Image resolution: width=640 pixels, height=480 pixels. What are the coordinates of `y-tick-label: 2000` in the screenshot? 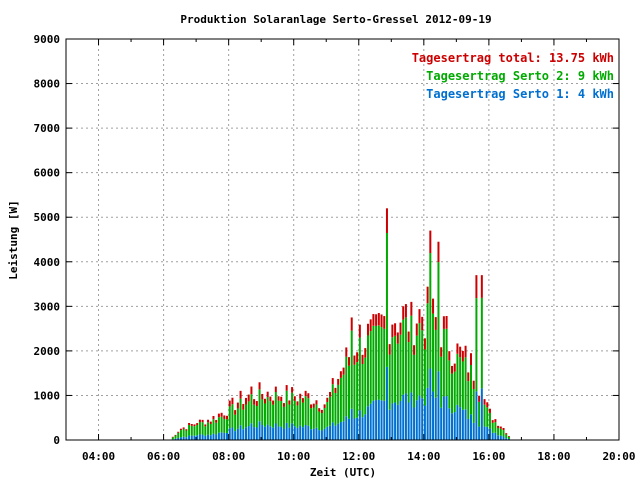 It's located at (47, 351).